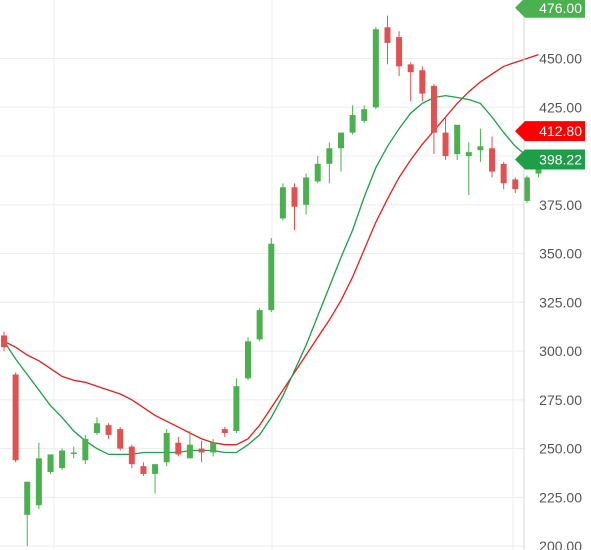 The width and height of the screenshot is (591, 550). I want to click on price-tag-label: 476.00, so click(560, 8).